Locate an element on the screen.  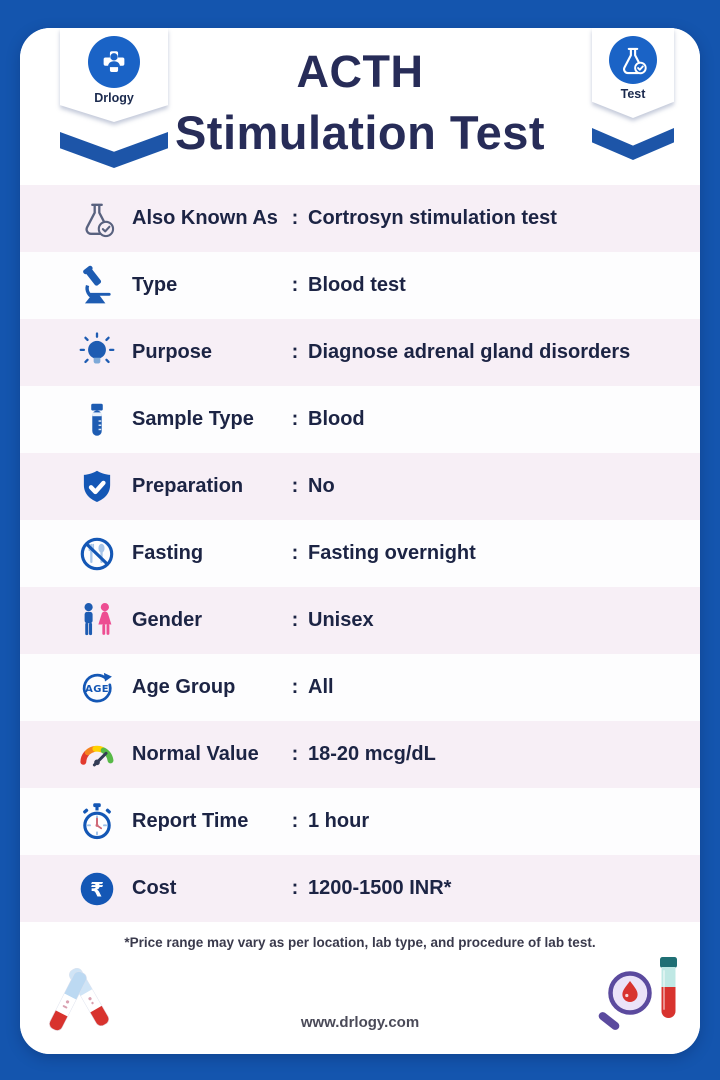
row-preparation: Preparation : No is located at coordinates (360, 486).